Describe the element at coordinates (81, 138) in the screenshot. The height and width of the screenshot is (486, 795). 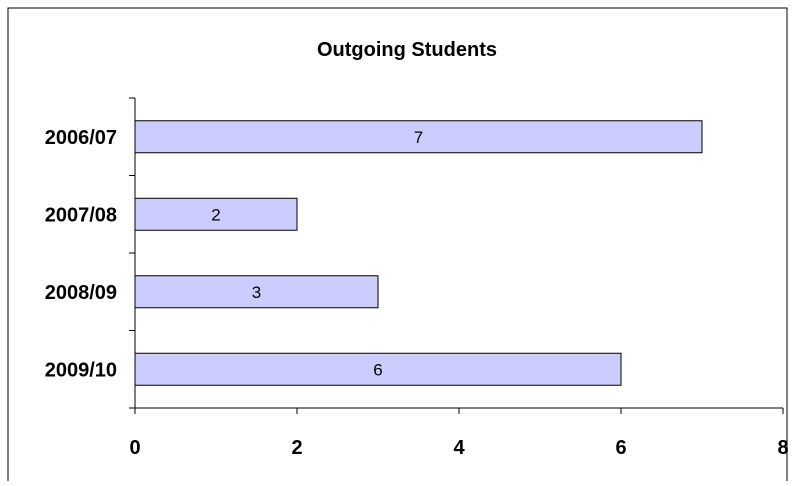
I see `y-tick-label: 2006/07` at that location.